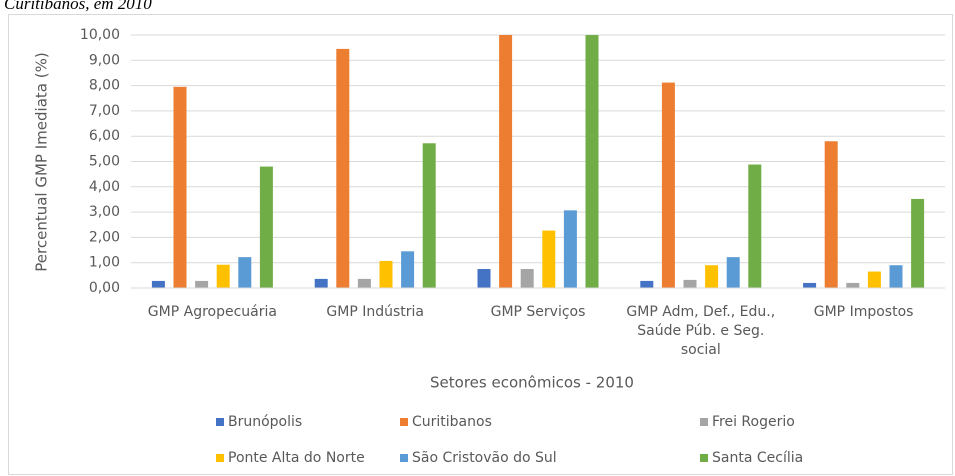 The height and width of the screenshot is (476, 955). I want to click on x-tick-label: GMP Indústria, so click(375, 312).